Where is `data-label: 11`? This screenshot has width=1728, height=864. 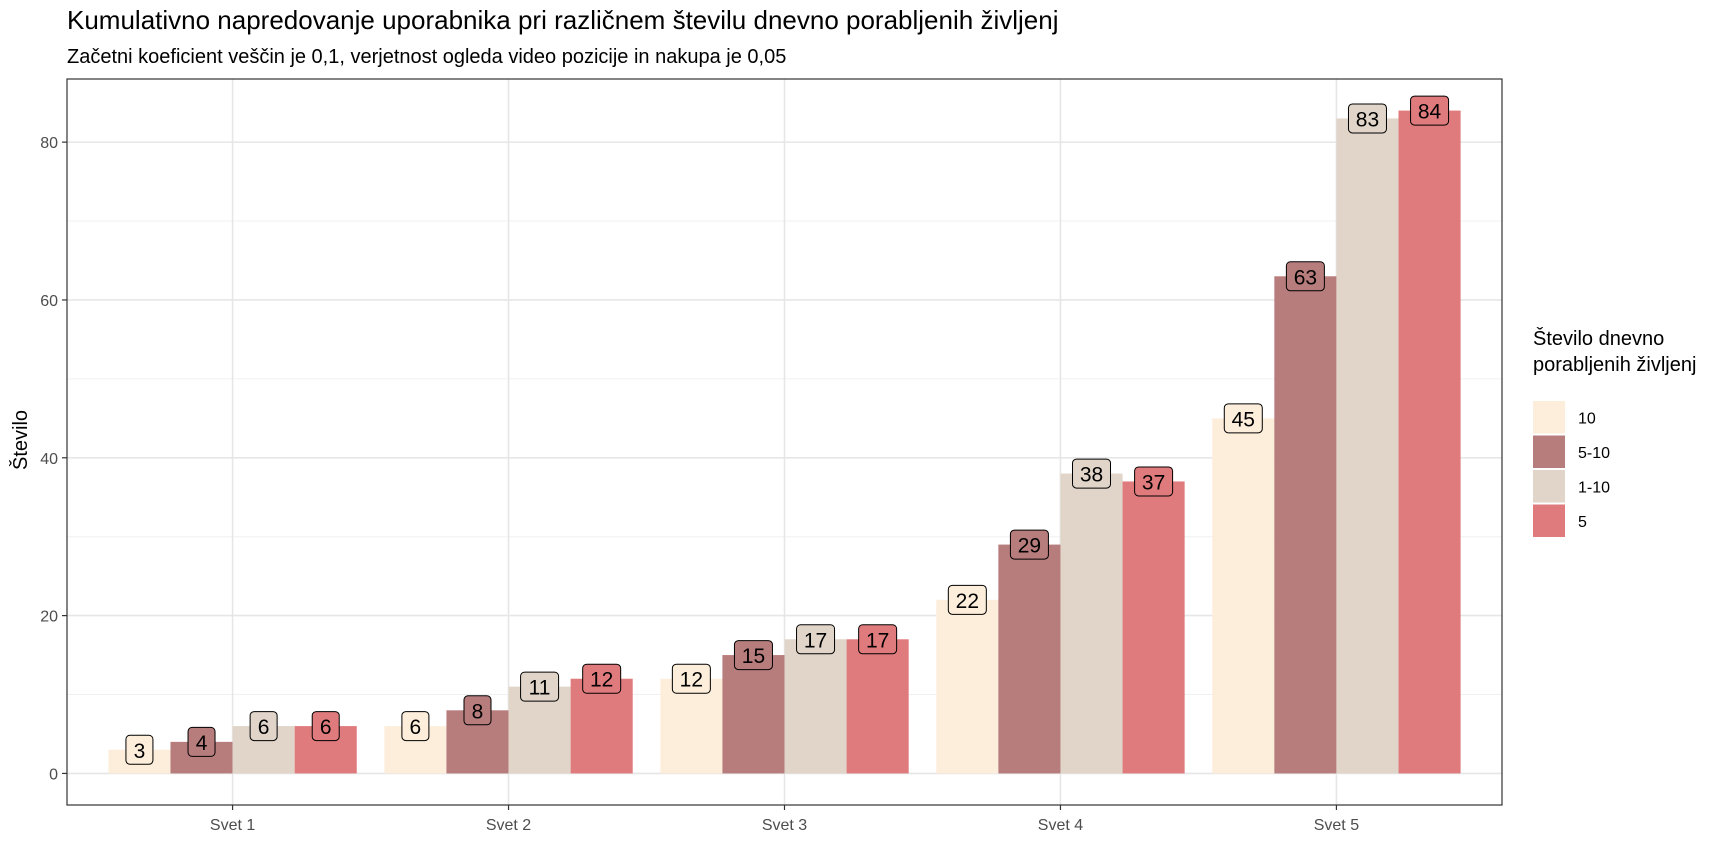 data-label: 11 is located at coordinates (540, 688).